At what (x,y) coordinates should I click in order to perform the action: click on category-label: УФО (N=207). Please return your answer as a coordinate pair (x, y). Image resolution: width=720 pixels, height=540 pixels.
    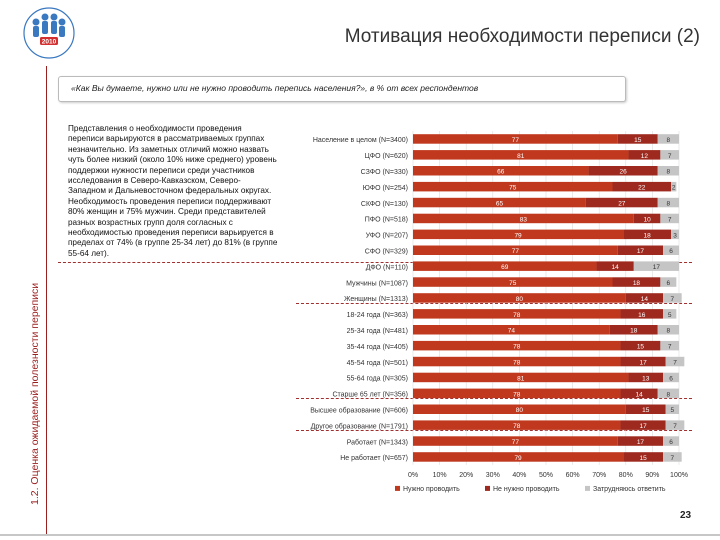
    Looking at the image, I should click on (387, 236).